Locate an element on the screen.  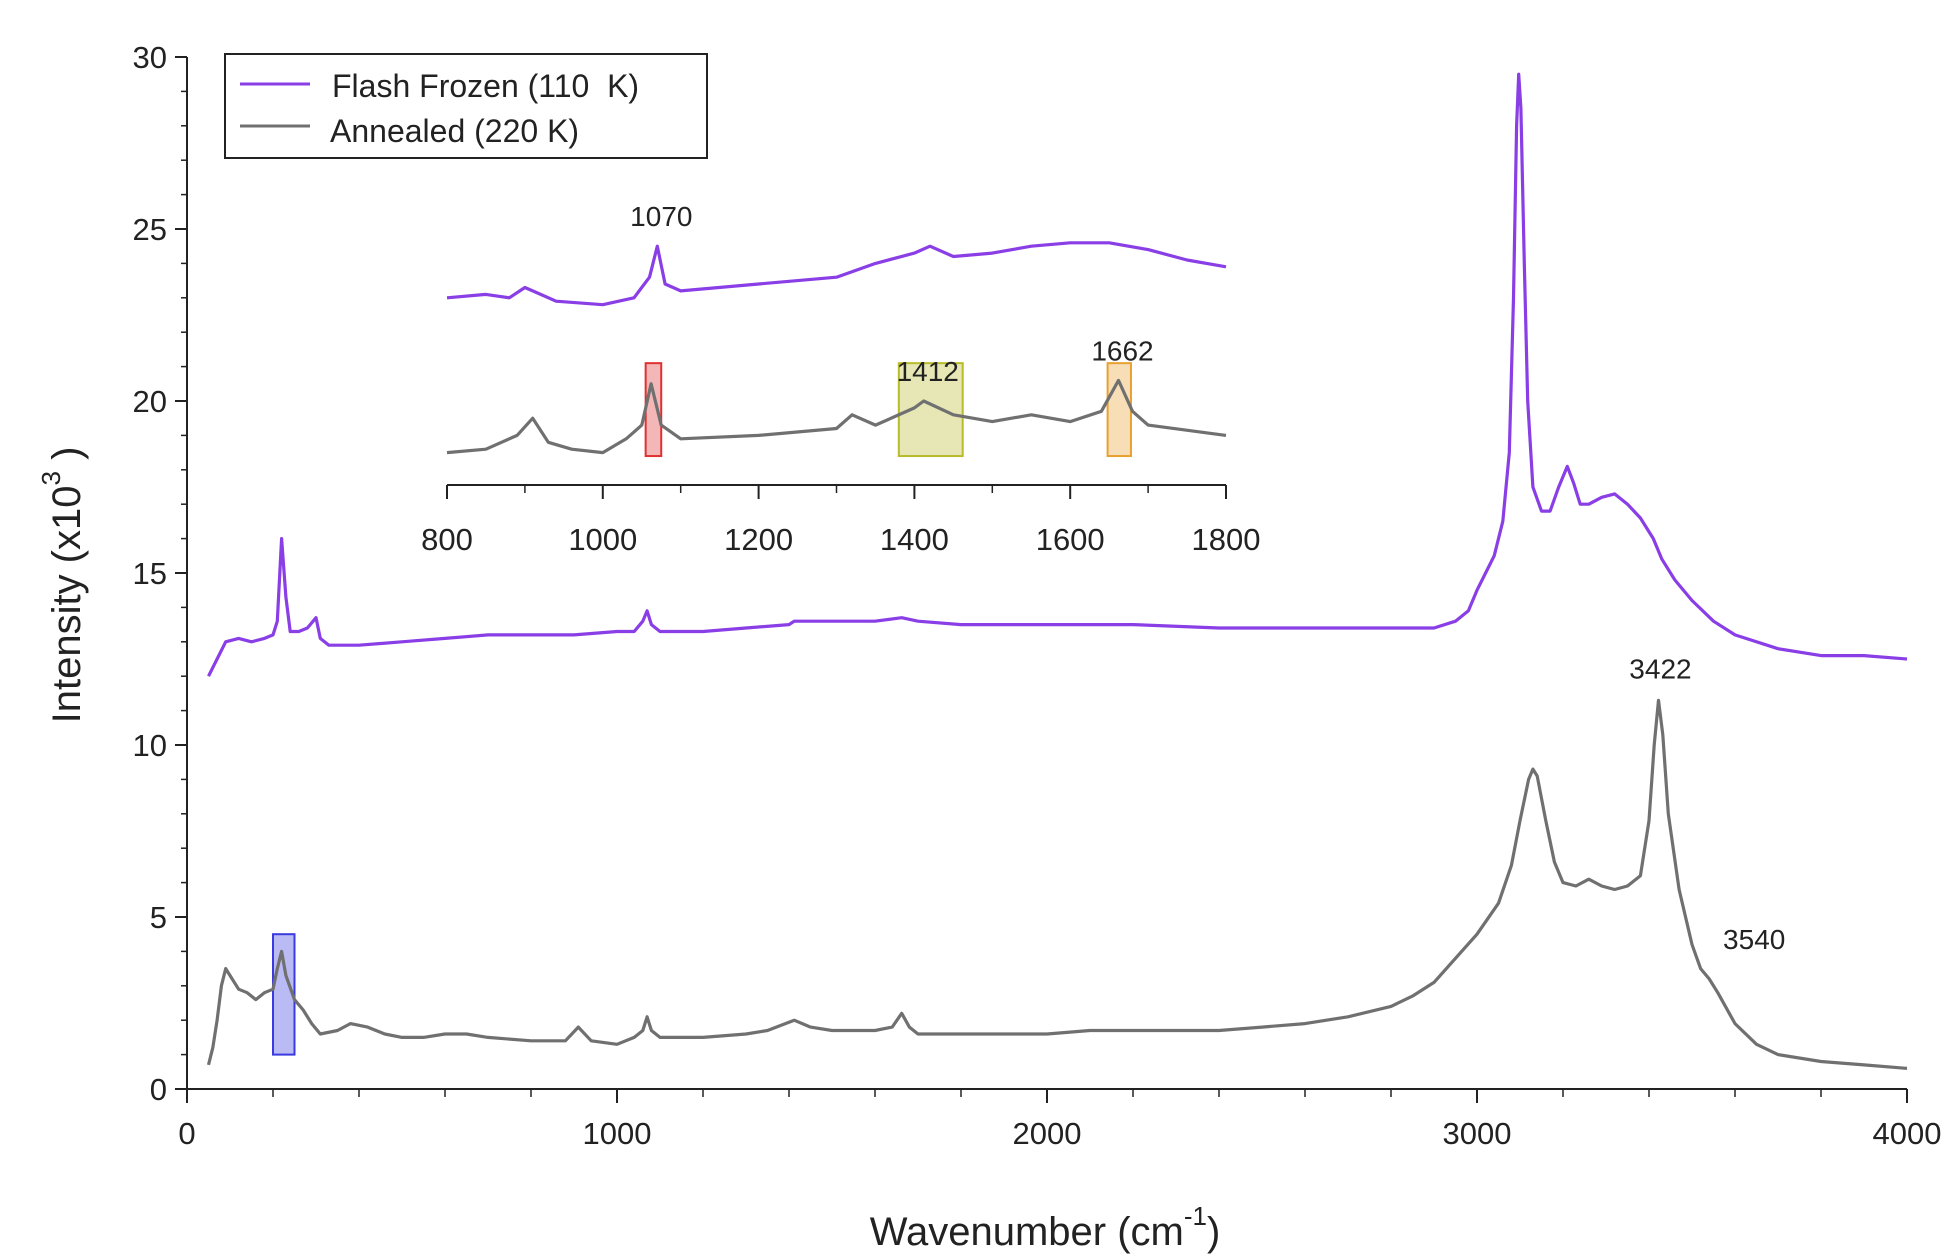
inset-peak-label: 1662 is located at coordinates (1122, 350).